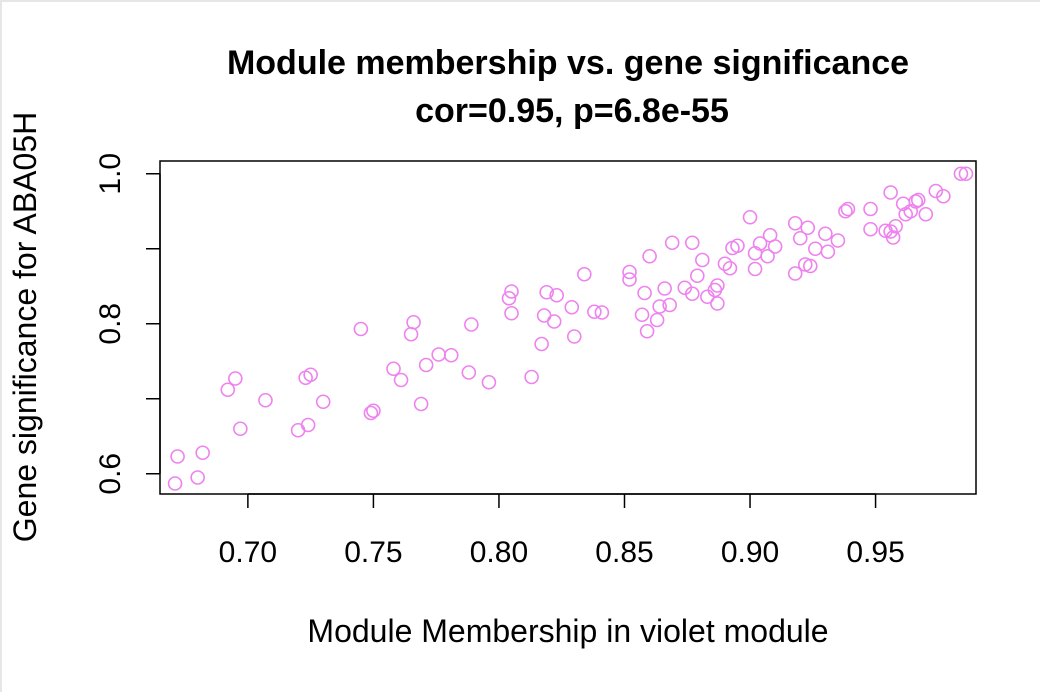 This screenshot has width=1040, height=692. Describe the element at coordinates (750, 552) in the screenshot. I see `x-tick-label: 0.90` at that location.